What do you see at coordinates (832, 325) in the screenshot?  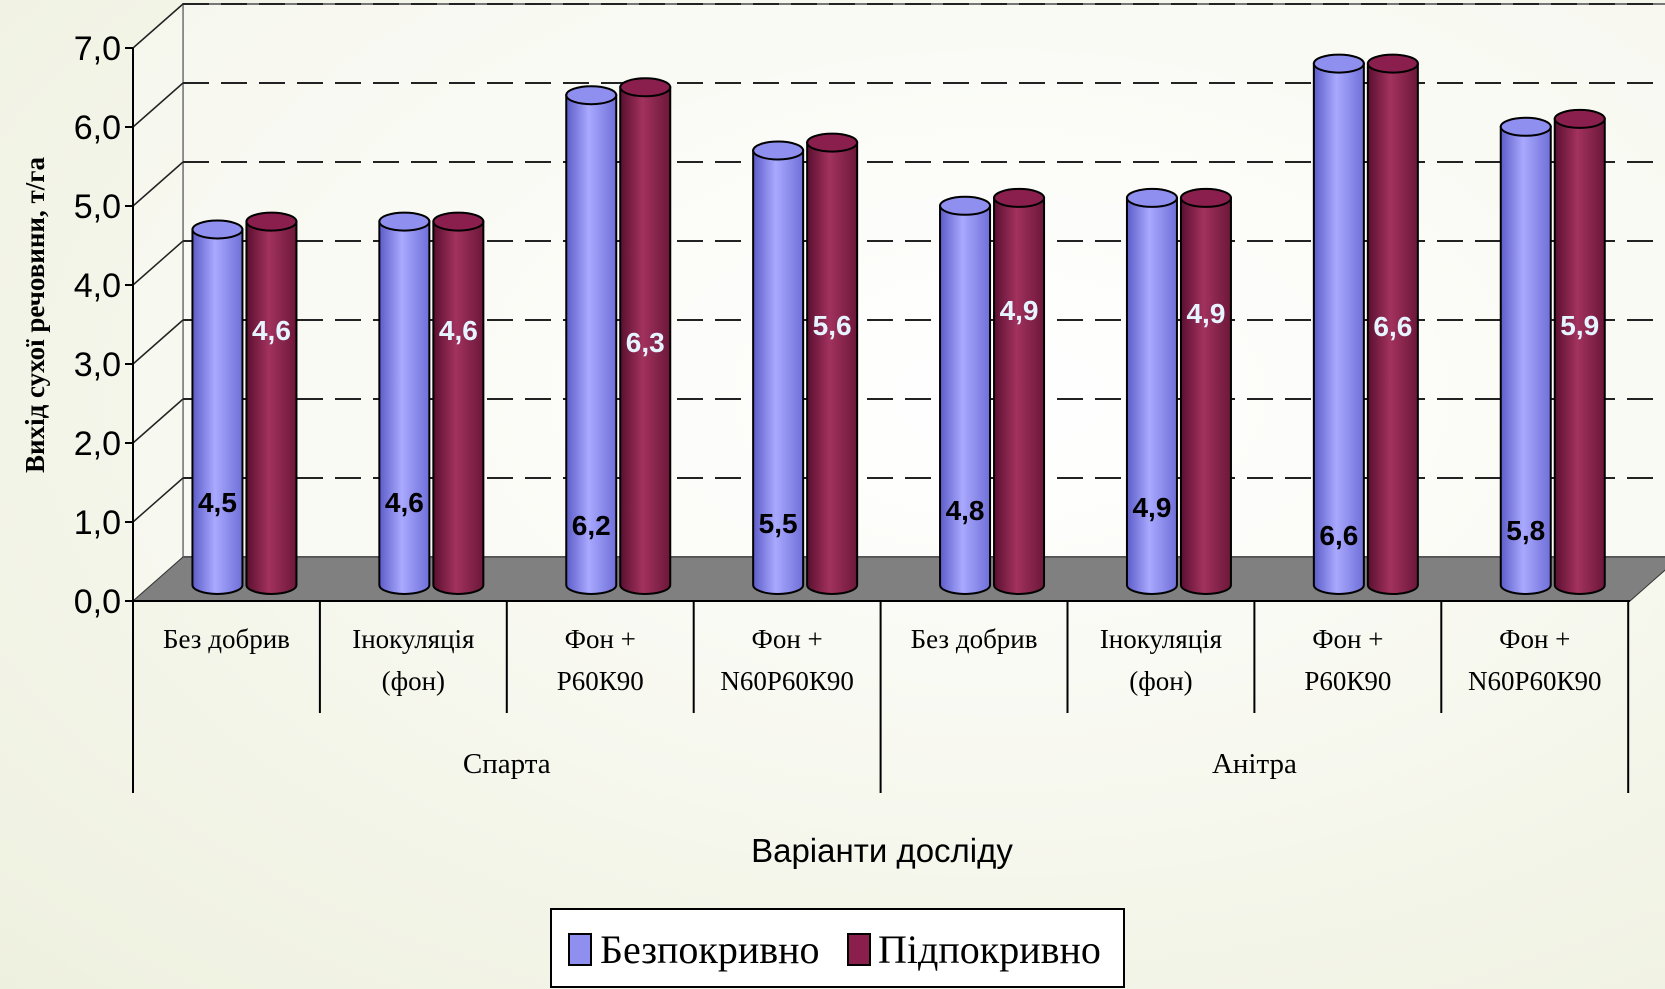 I see `bar-value-label: 5,6` at bounding box center [832, 325].